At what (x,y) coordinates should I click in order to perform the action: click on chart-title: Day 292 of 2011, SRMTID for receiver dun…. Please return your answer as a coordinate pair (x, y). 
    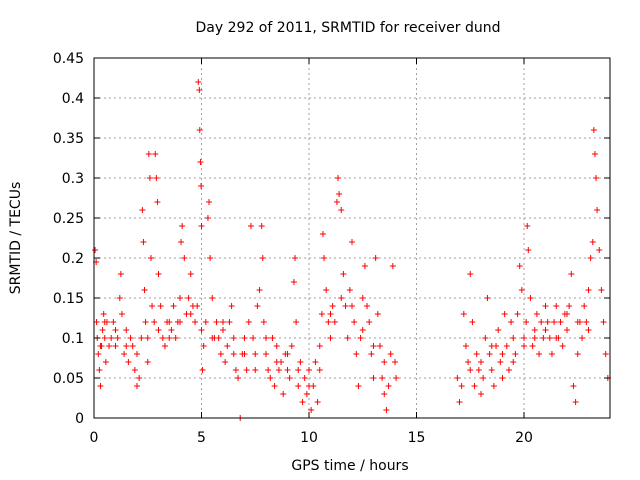
    Looking at the image, I should click on (348, 28).